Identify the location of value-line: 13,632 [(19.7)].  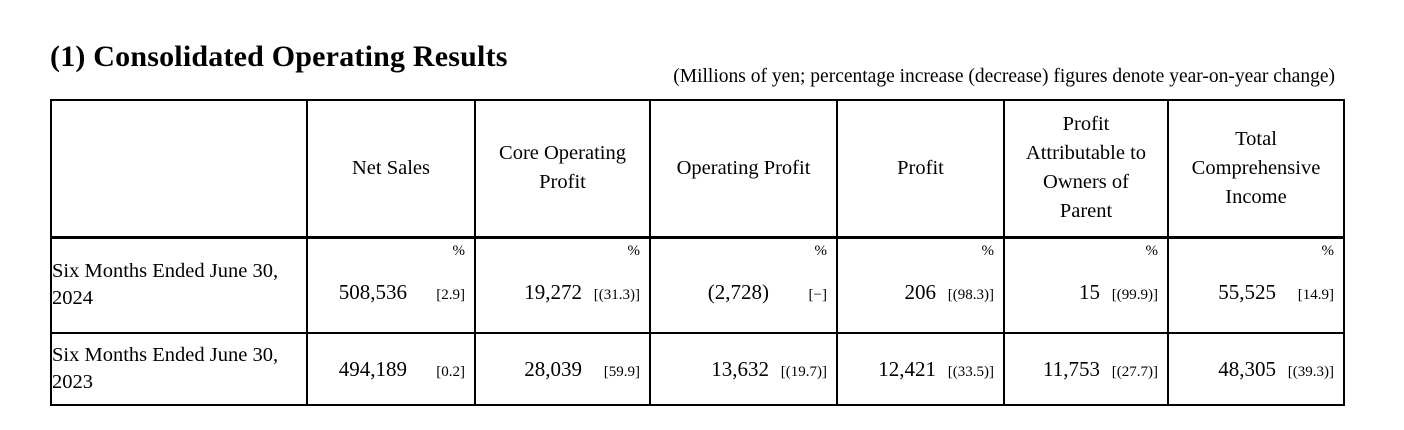
(743, 369).